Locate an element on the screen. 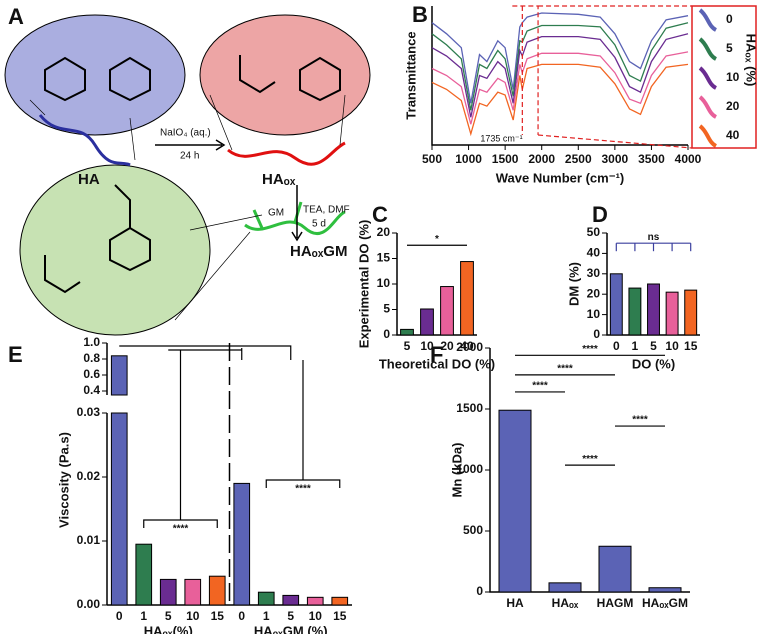 This screenshot has height=634, width=764. haox-ellipse is located at coordinates (285, 75).